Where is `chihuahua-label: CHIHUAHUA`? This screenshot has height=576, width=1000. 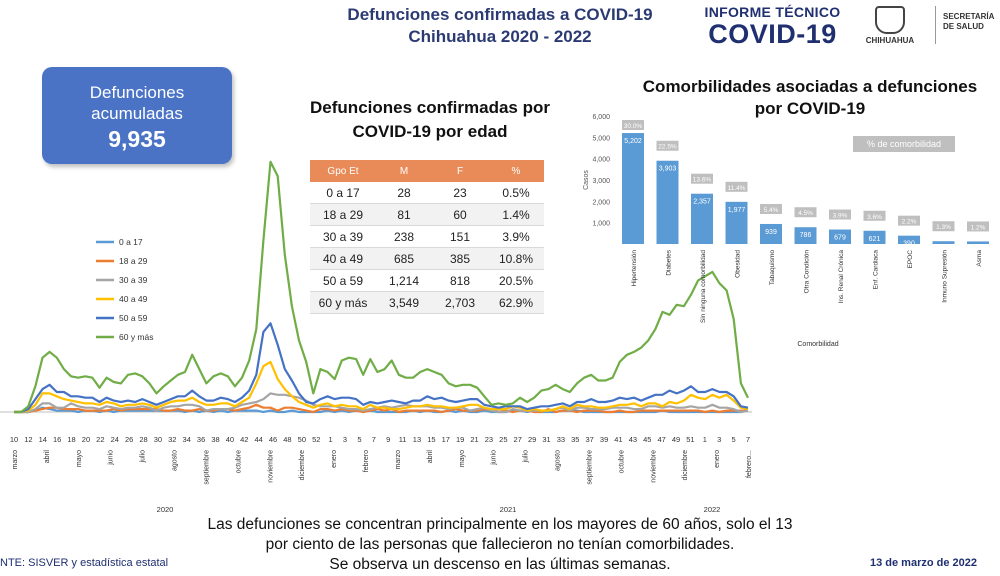
chihuahua-label: CHIHUAHUA is located at coordinates (890, 40).